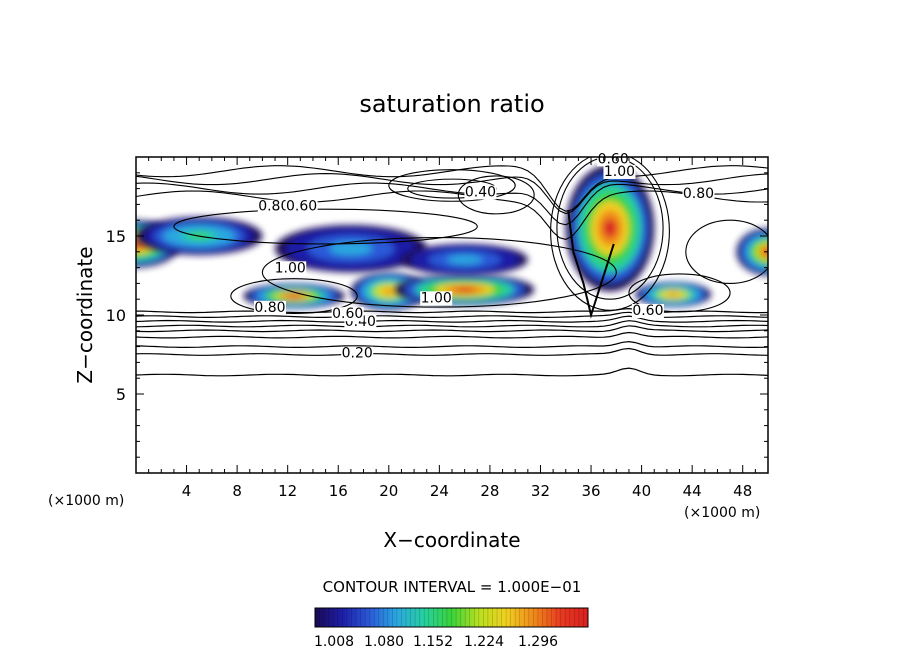  I want to click on x-tick-label: 4, so click(187, 491).